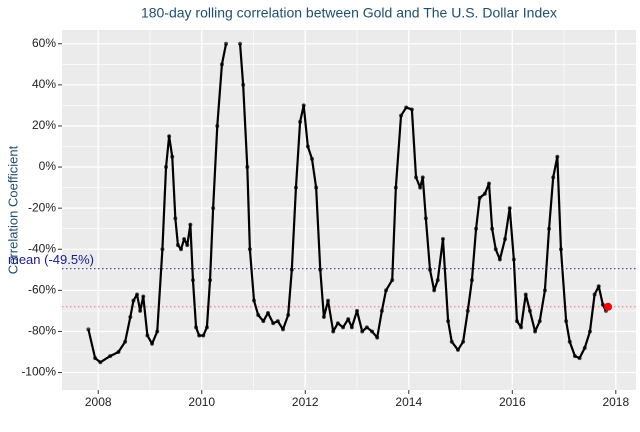 This screenshot has width=640, height=432. Describe the element at coordinates (38, 372) in the screenshot. I see `y-tick-label: -100%` at that location.